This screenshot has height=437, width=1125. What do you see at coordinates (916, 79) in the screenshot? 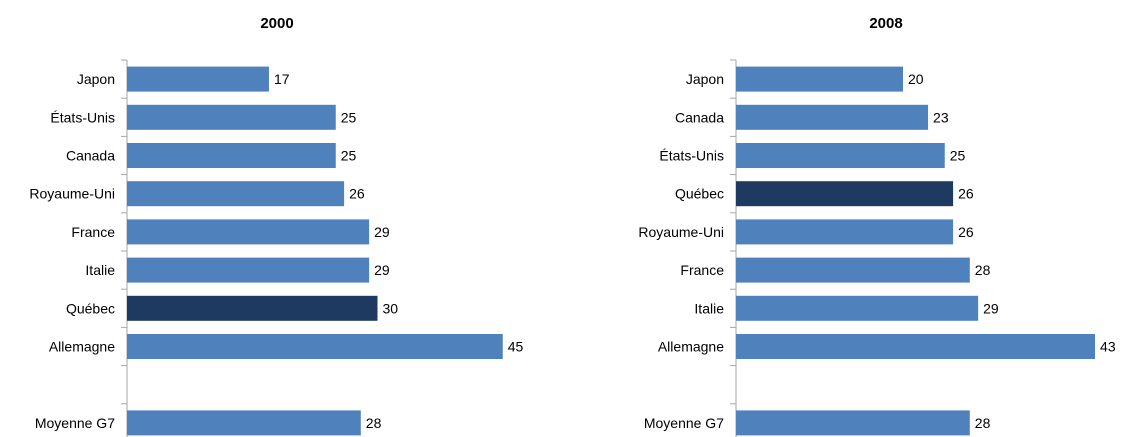
I see `value-label-japon: 20` at bounding box center [916, 79].